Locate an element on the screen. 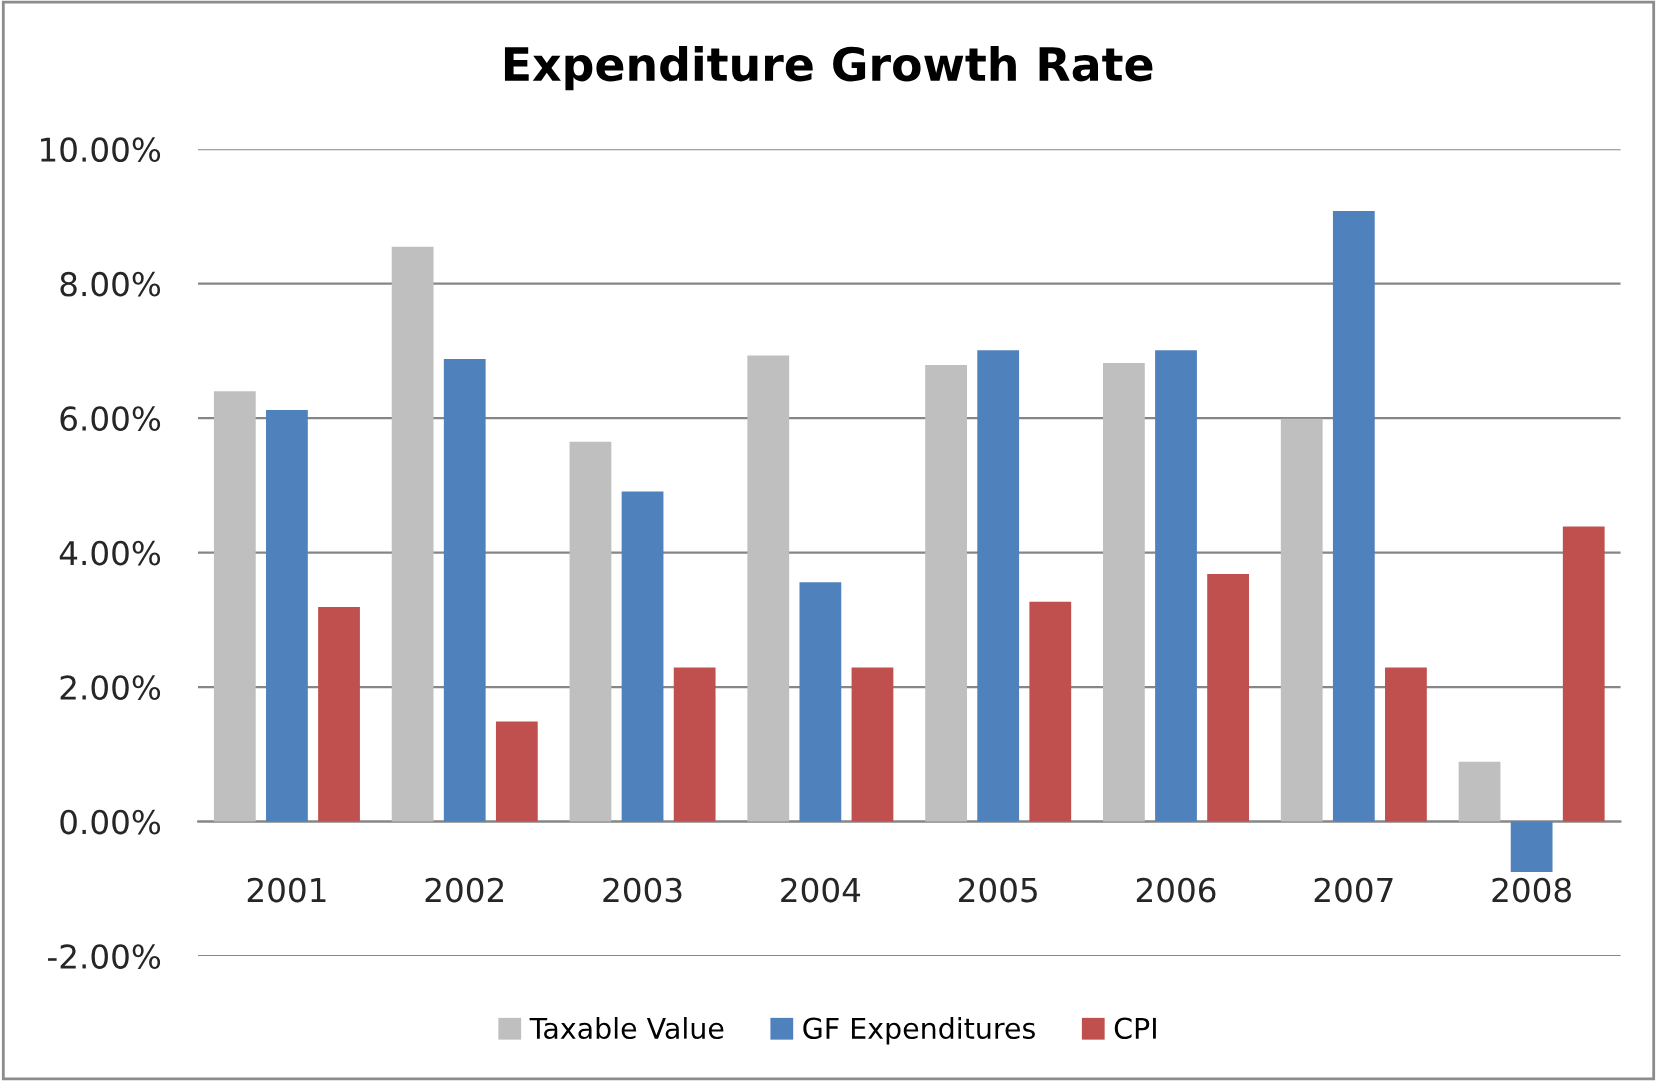 Image resolution: width=1657 pixels, height=1081 pixels. y-tick-label: 0.00% is located at coordinates (110, 822).